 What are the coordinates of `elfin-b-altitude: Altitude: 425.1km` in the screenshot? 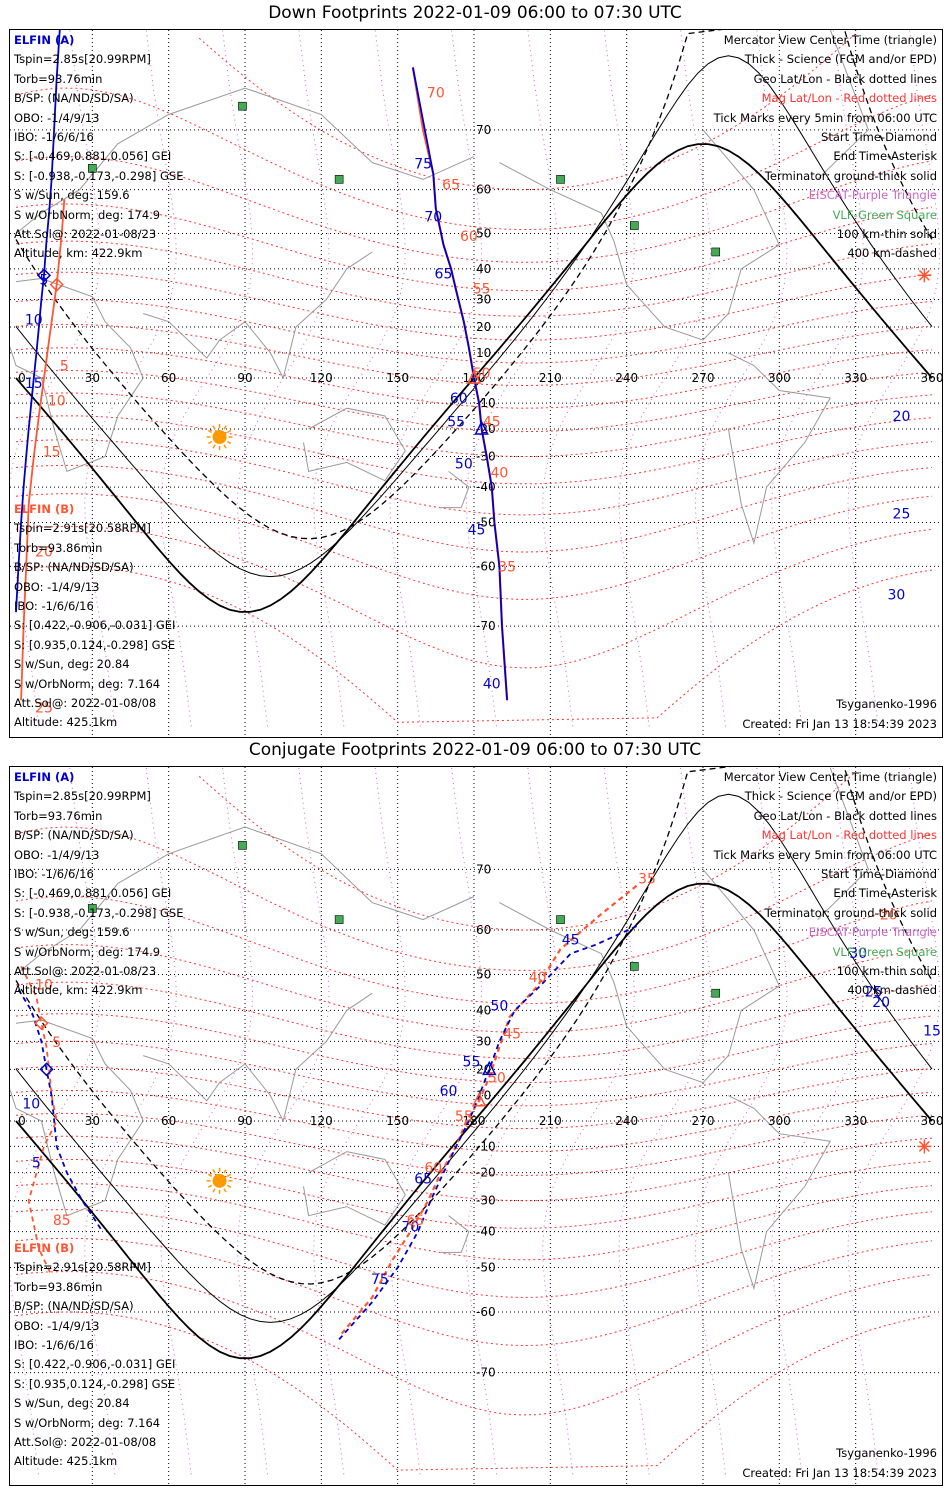 It's located at (66, 1461).